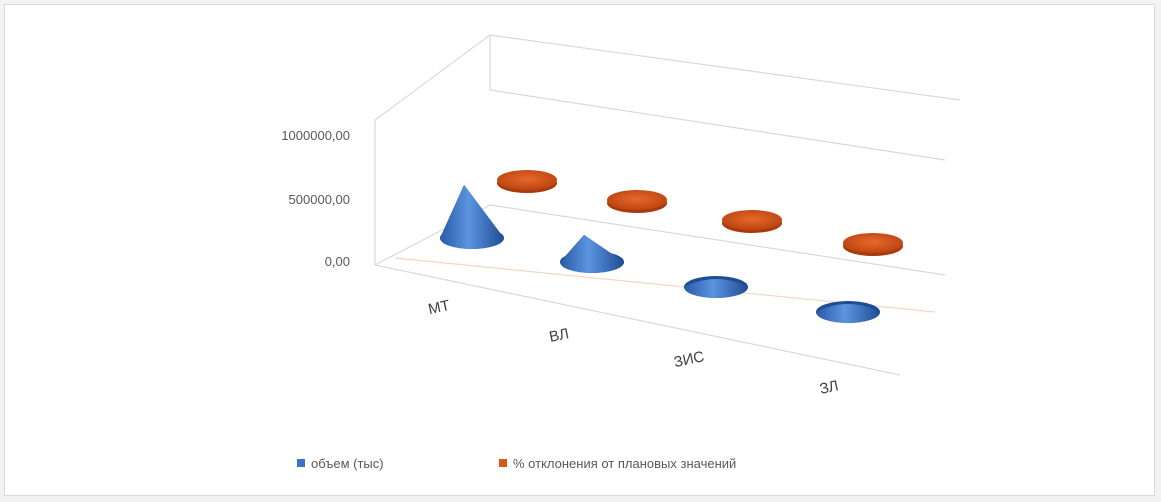 The width and height of the screenshot is (1161, 502). What do you see at coordinates (337, 261) in the screenshot?
I see `y-tick-label: 0,00` at bounding box center [337, 261].